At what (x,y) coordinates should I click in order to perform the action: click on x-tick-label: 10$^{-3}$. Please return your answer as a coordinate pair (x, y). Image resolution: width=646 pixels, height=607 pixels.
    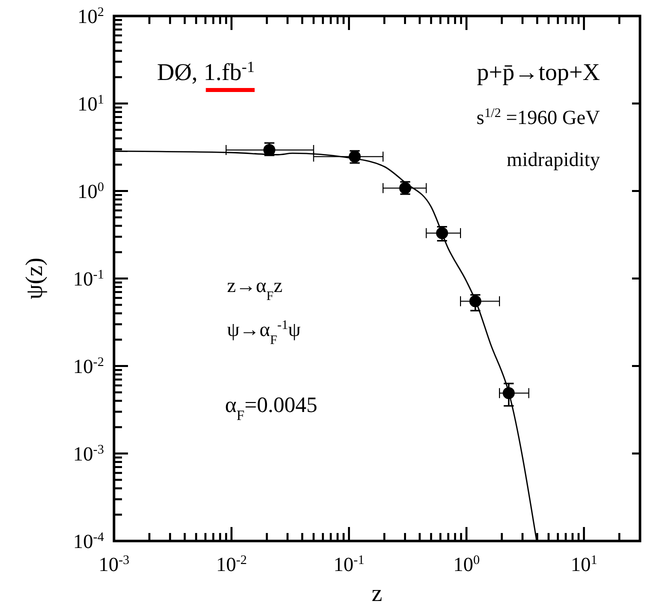
    Looking at the image, I should click on (114, 564).